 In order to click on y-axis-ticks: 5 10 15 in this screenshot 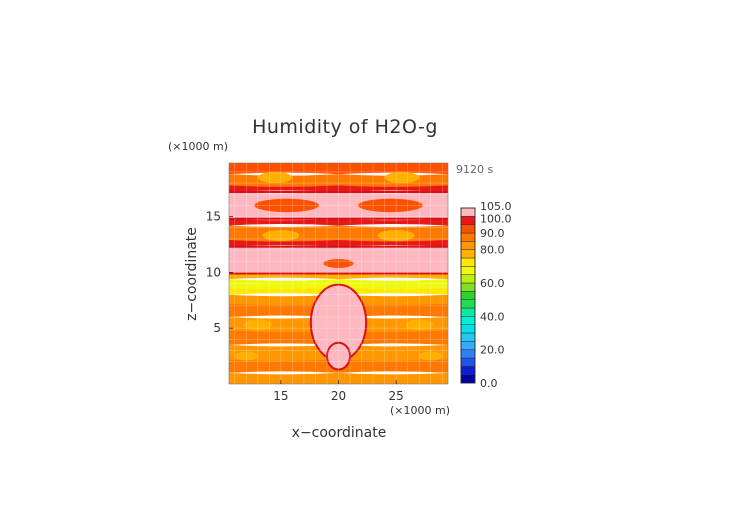, I will do `click(219, 272)`.